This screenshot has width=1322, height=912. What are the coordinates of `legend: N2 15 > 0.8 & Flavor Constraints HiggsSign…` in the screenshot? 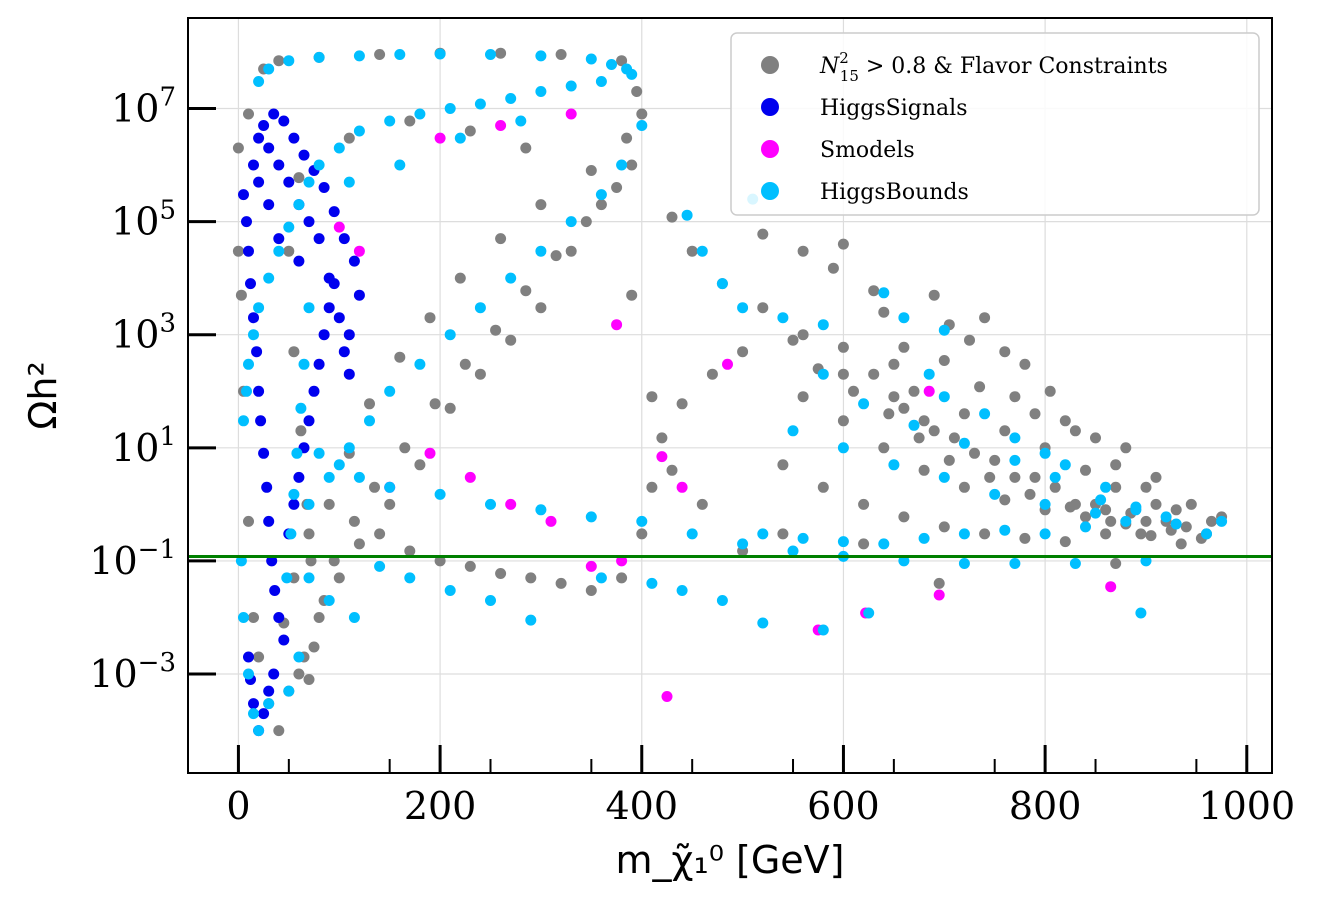 It's located at (995, 124).